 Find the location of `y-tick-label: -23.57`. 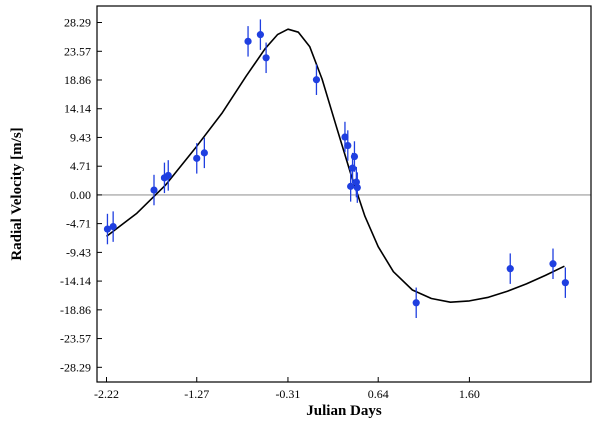

y-tick-label: -23.57 is located at coordinates (75, 339).